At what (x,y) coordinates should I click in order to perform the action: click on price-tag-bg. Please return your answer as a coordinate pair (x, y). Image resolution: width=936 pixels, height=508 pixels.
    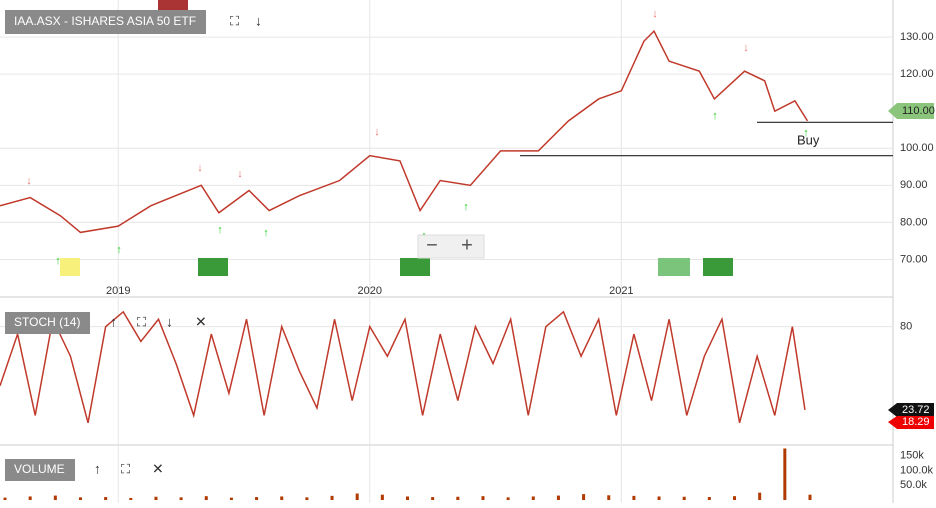
    Looking at the image, I should click on (911, 111).